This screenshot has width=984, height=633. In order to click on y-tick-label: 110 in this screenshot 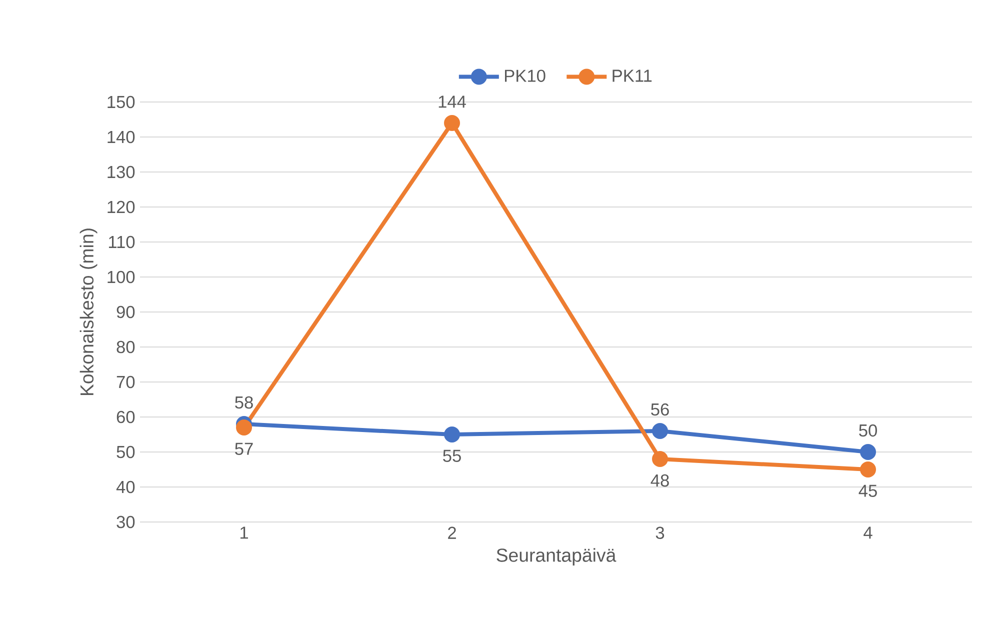, I will do `click(121, 242)`.